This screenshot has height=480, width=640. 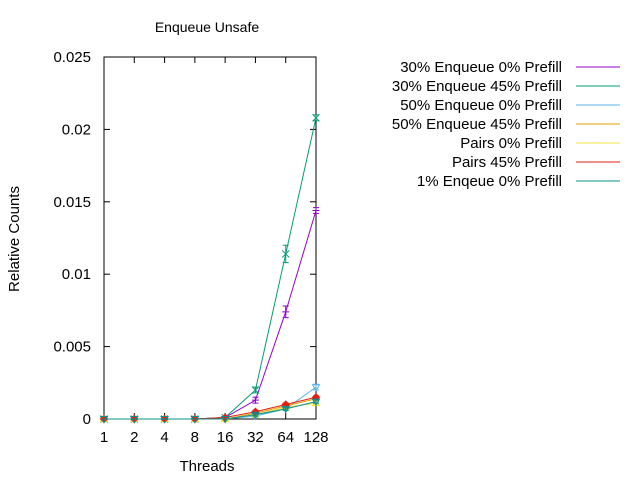 I want to click on y-tick-label: 0.025, so click(x=72, y=57).